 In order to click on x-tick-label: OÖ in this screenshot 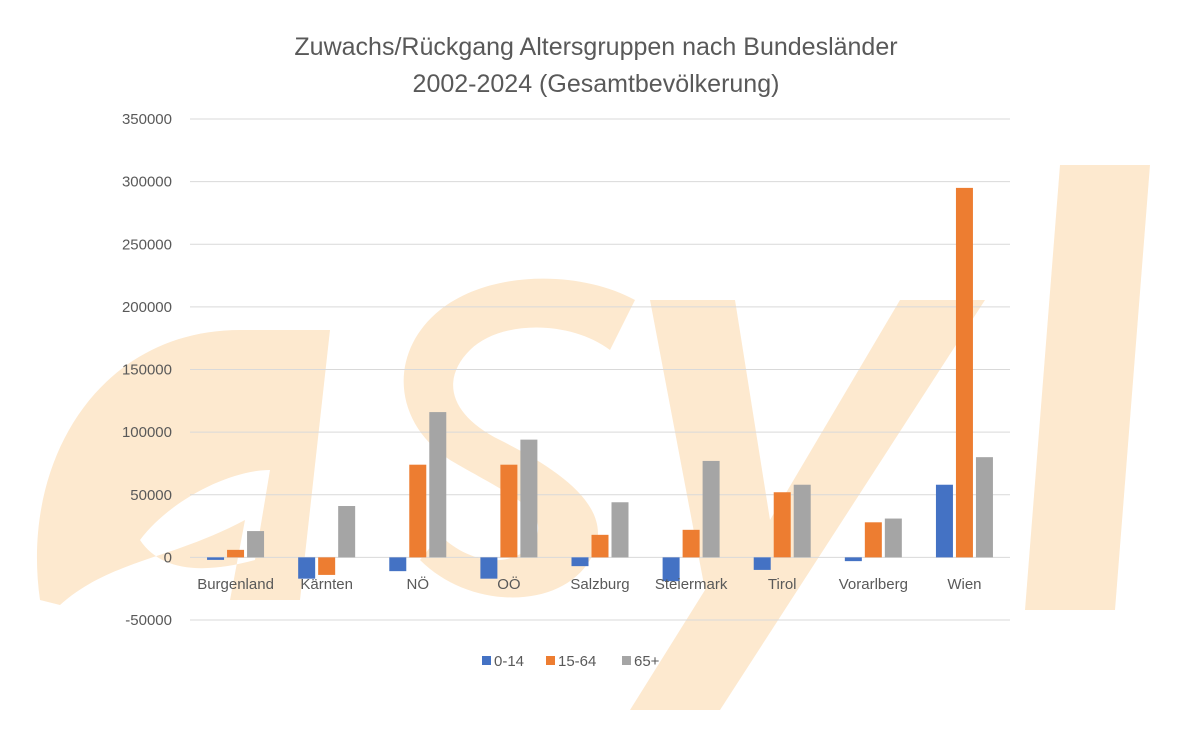, I will do `click(508, 584)`.